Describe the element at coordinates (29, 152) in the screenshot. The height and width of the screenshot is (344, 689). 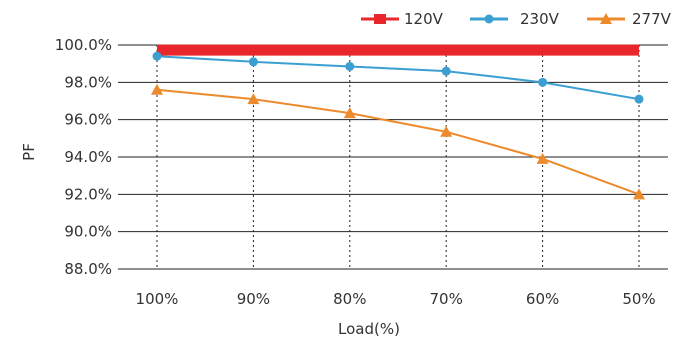
I see `y-axis-title: PF` at that location.